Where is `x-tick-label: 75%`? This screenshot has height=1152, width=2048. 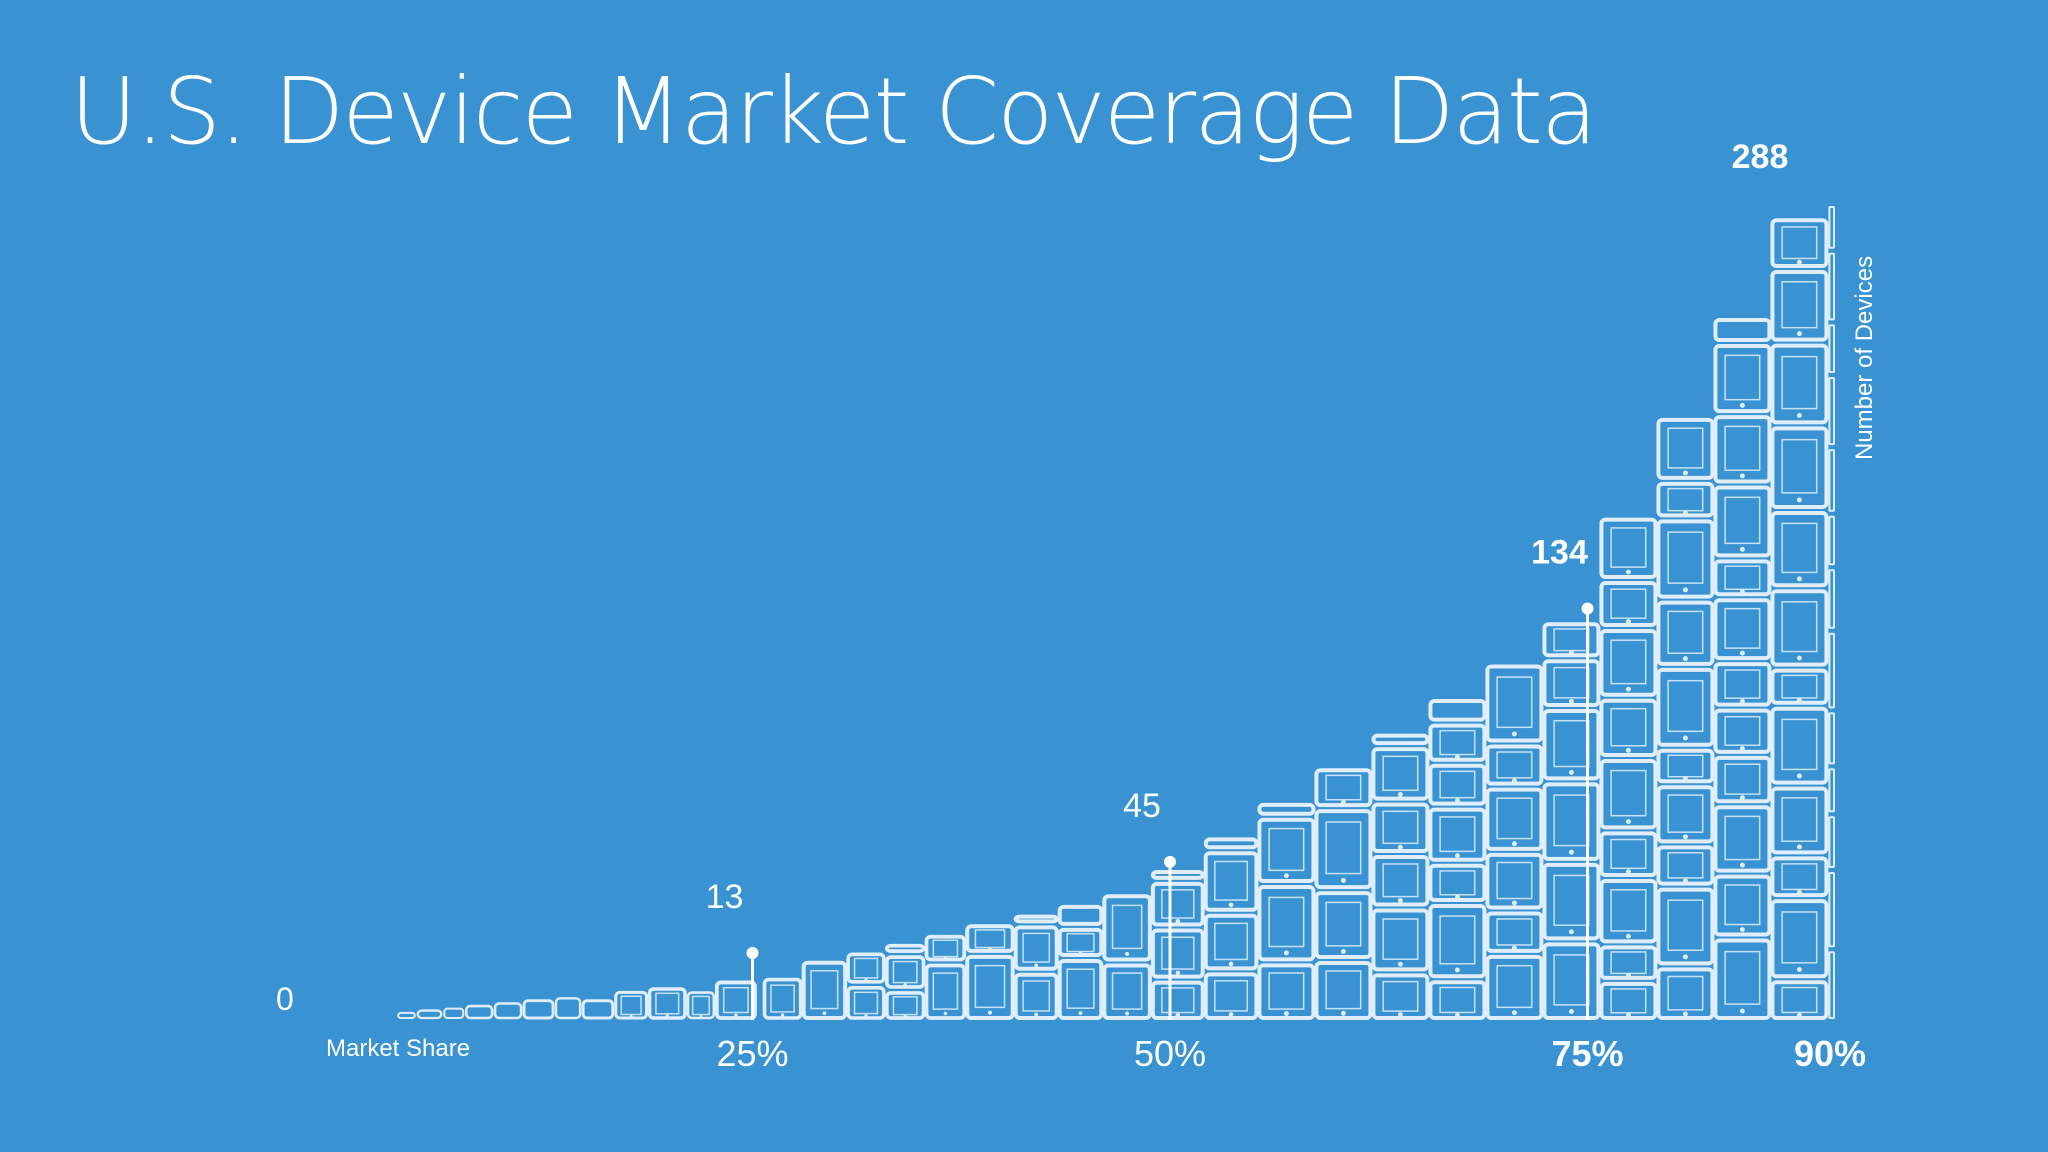 x-tick-label: 75% is located at coordinates (1587, 1053).